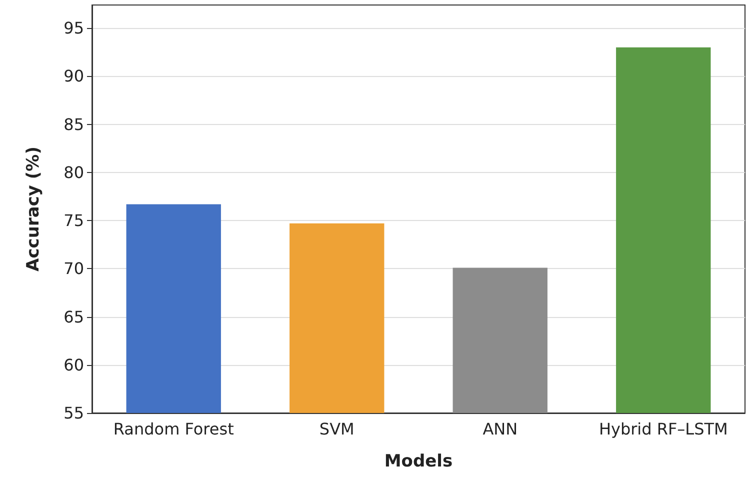 The height and width of the screenshot is (488, 755). Describe the element at coordinates (74, 364) in the screenshot. I see `y-tick-label: 60` at that location.